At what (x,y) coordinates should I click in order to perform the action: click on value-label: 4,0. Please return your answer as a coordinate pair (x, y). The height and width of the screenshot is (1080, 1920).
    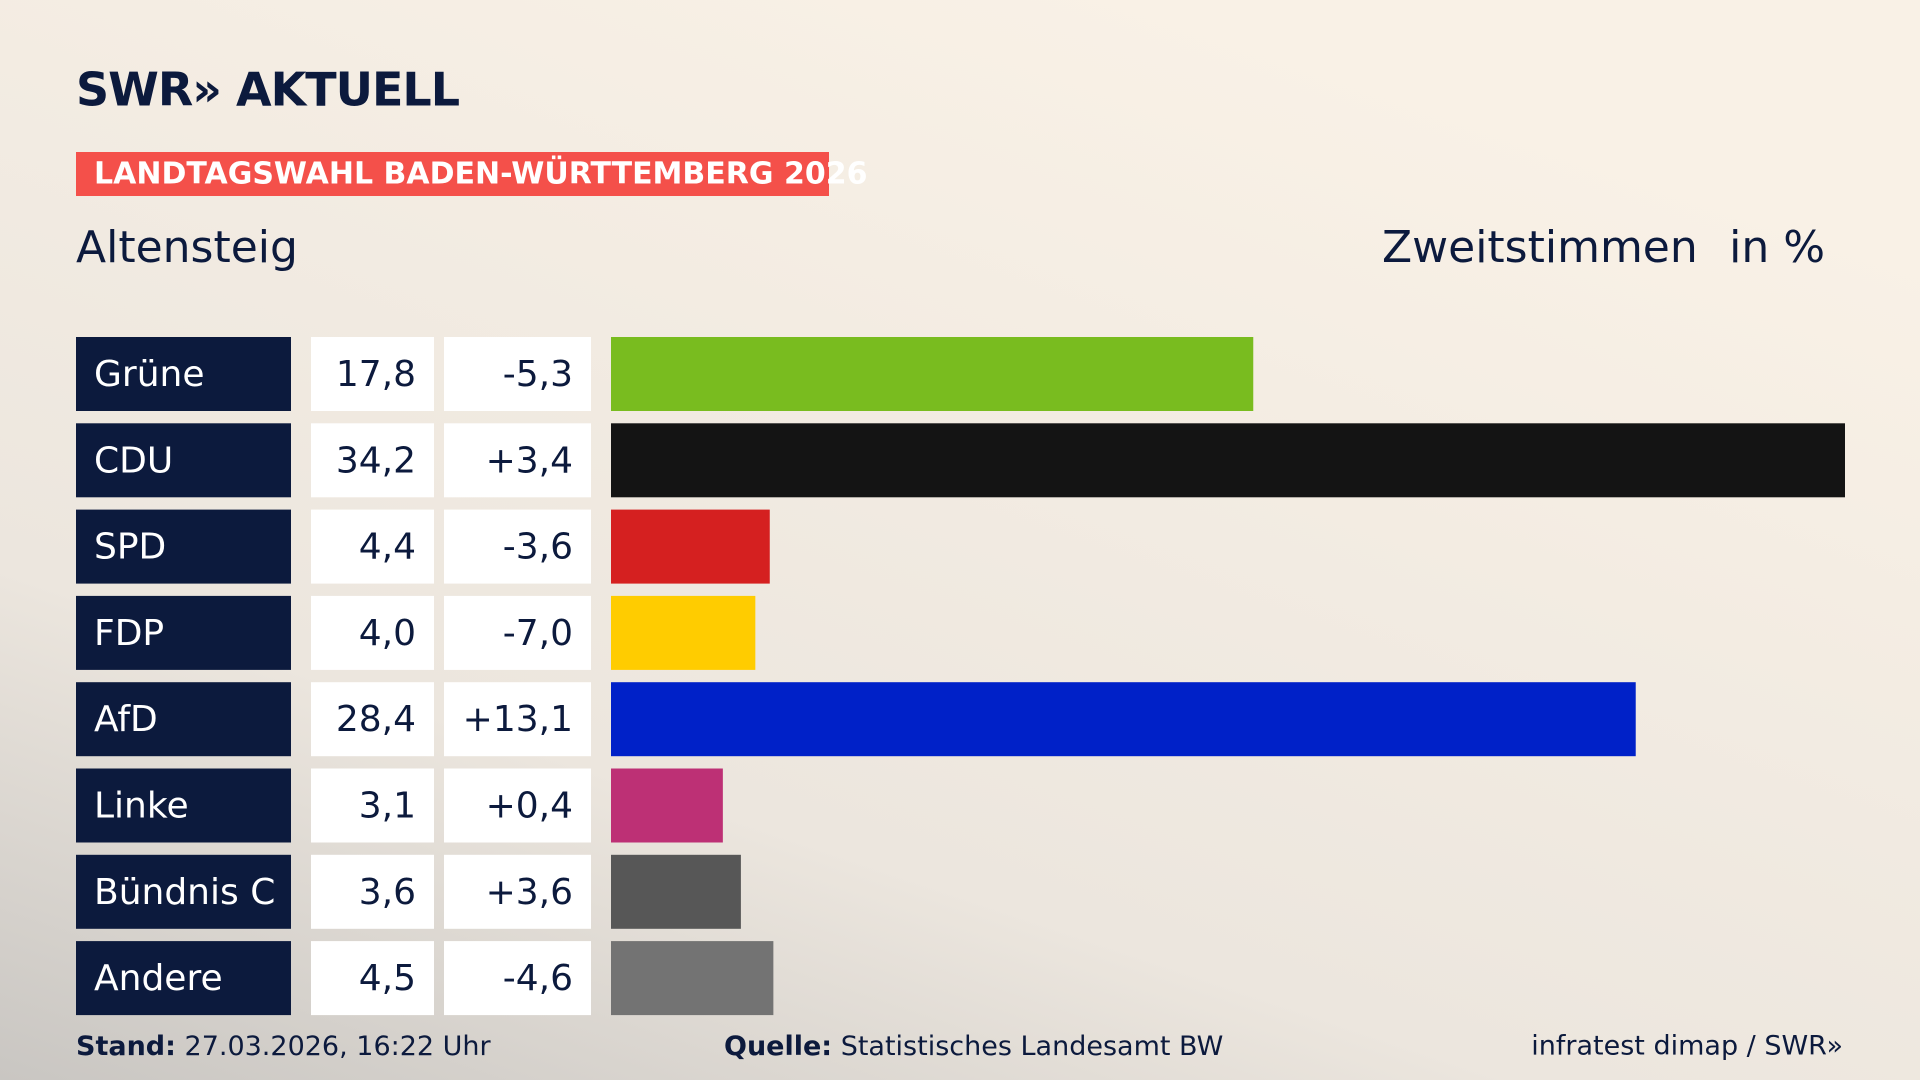
    Looking at the image, I should click on (387, 633).